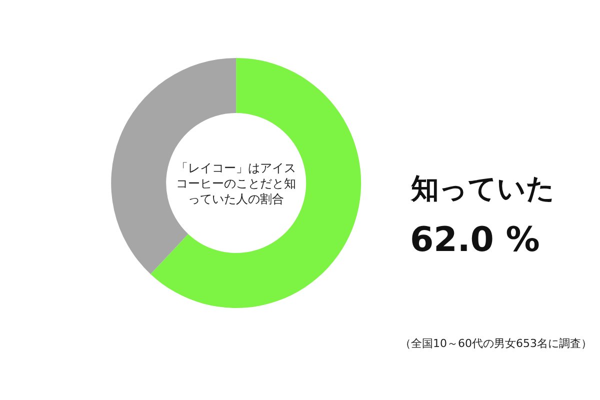 The width and height of the screenshot is (600, 400). I want to click on donut-slice, so click(173, 166).